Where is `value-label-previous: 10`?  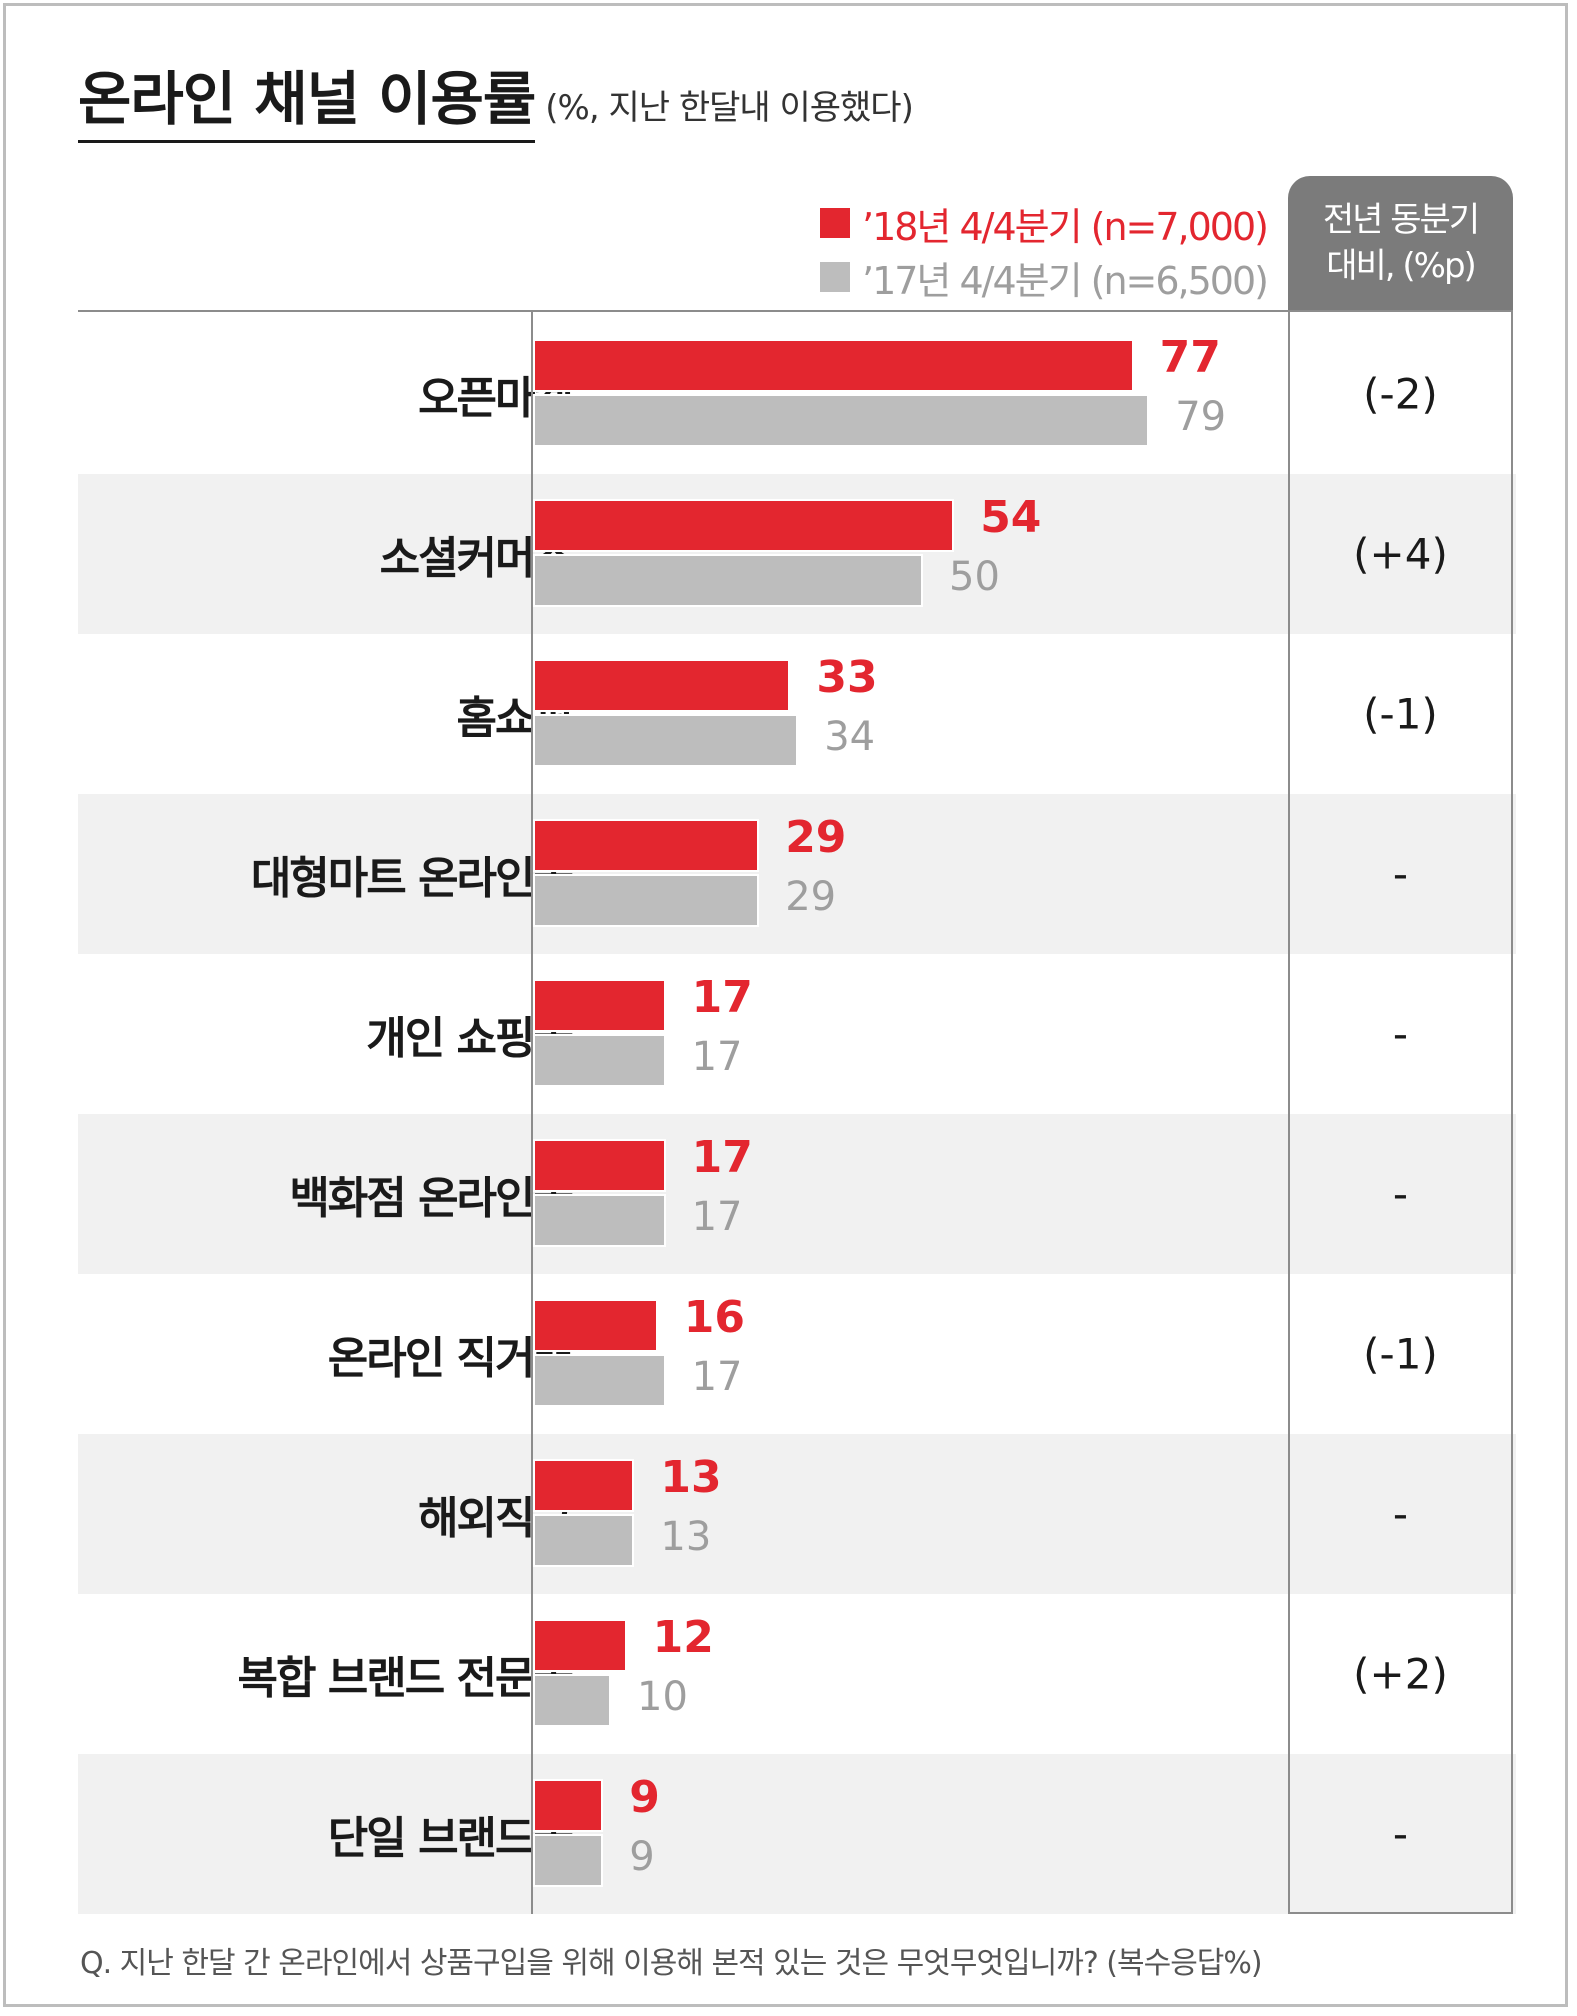
value-label-previous: 10 is located at coordinates (662, 1697).